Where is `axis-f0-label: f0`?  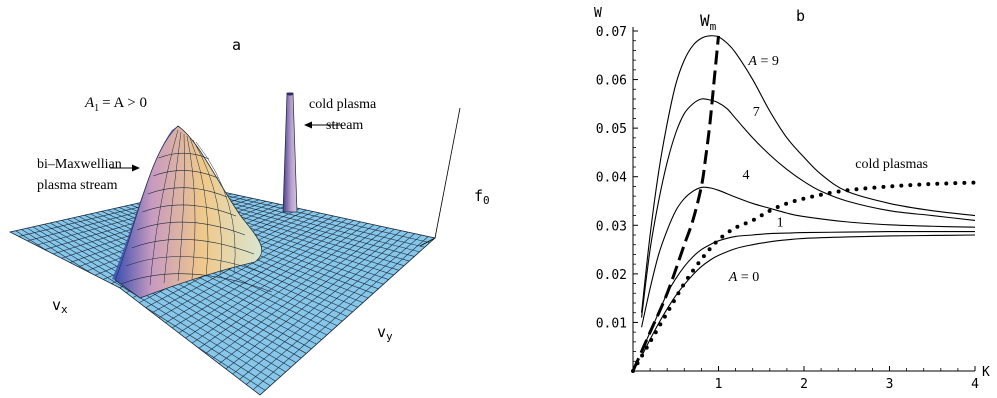
axis-f0-label: f0 is located at coordinates (482, 197).